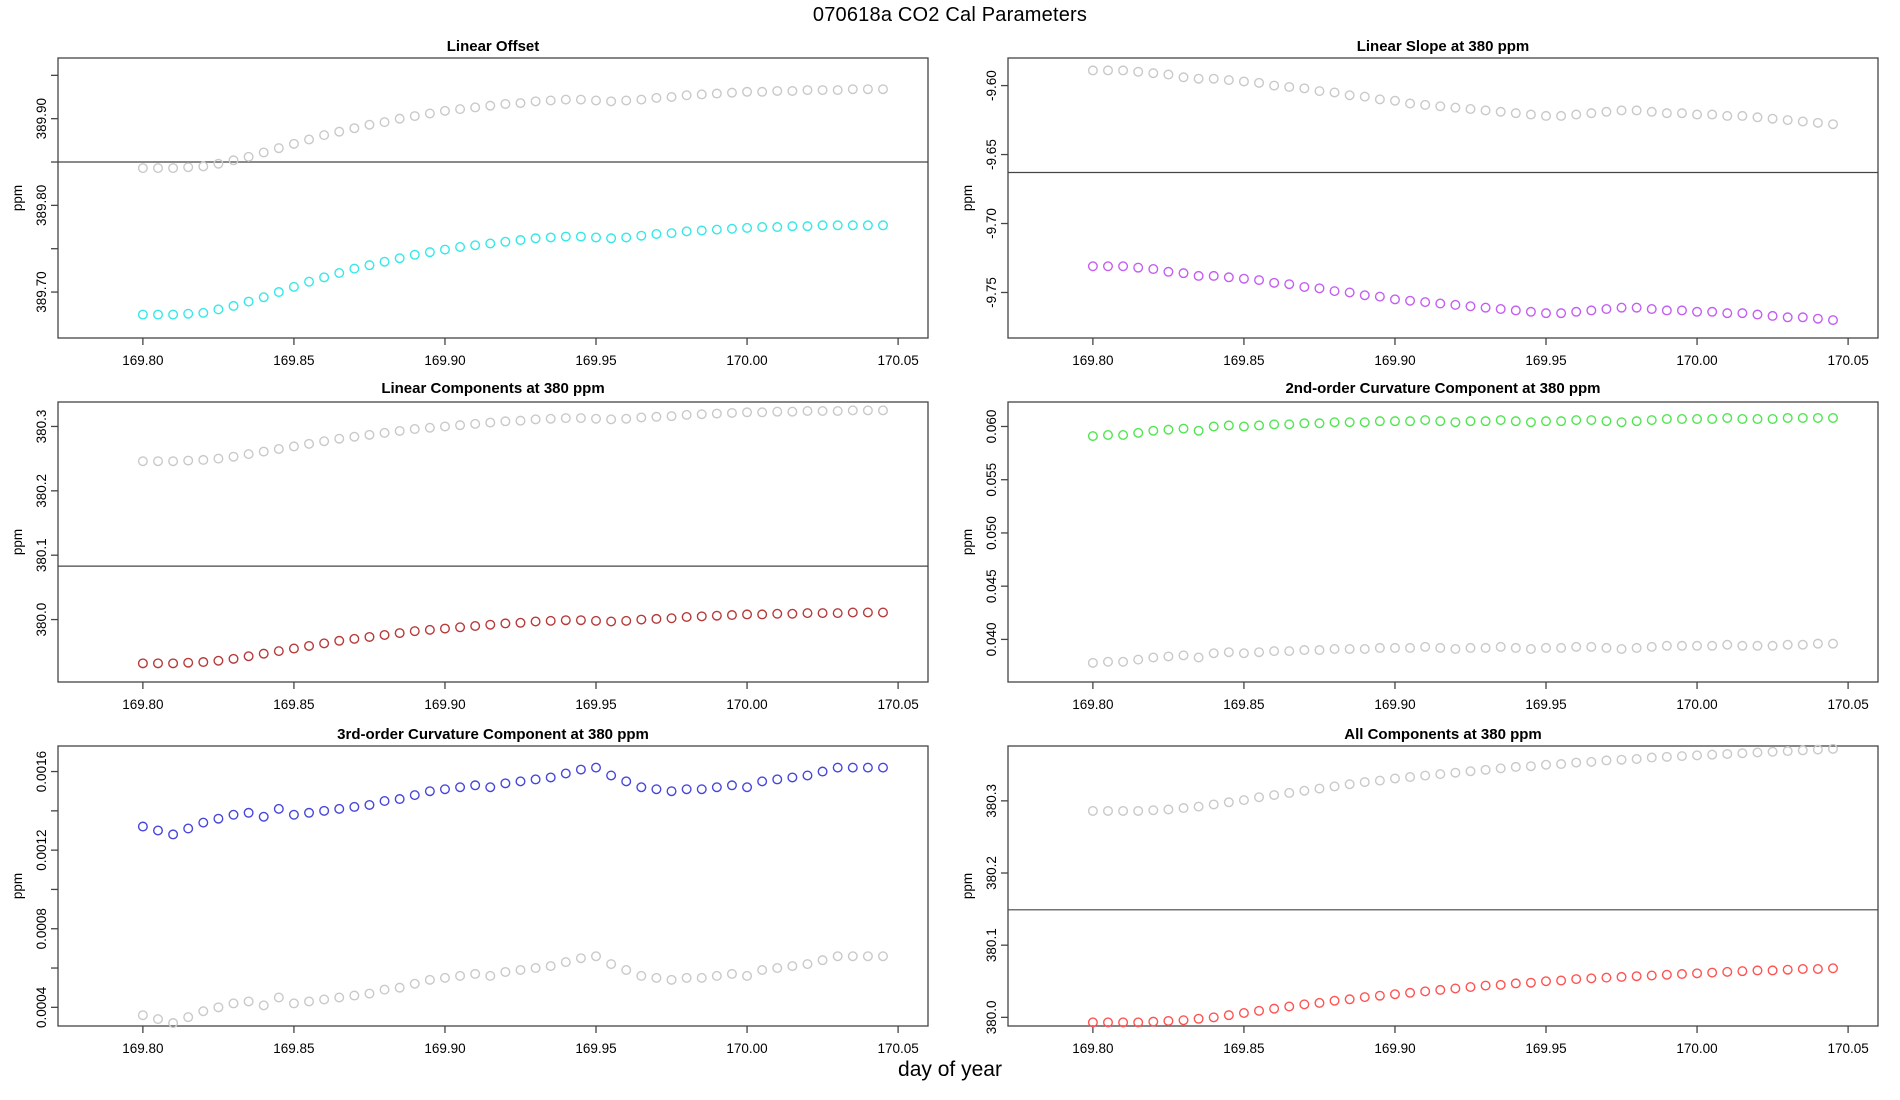 The height and width of the screenshot is (1100, 1900). Describe the element at coordinates (1696, 360) in the screenshot. I see `x-tick-label: 170.00` at that location.